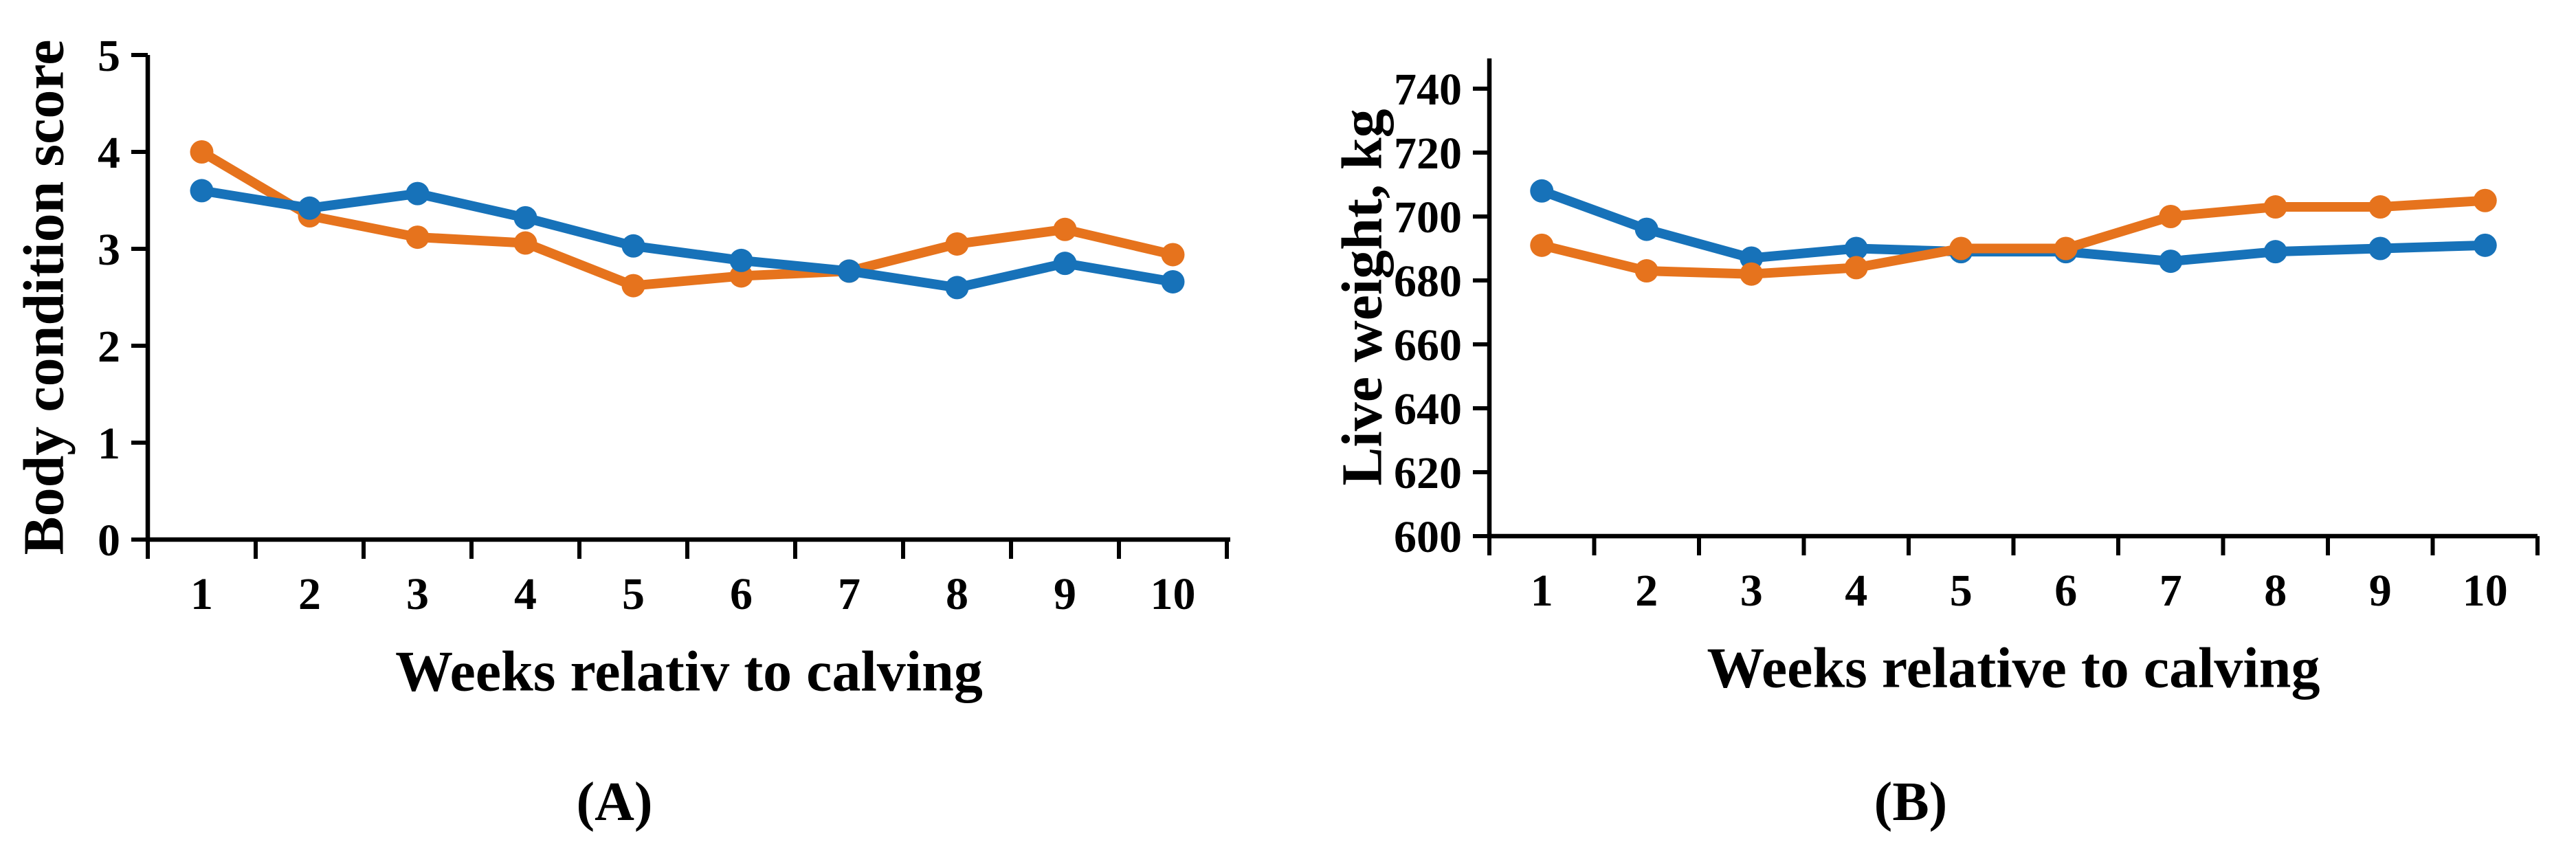 This screenshot has height=853, width=2576. What do you see at coordinates (525, 594) in the screenshot?
I see `panel-a-x-tick-label: 4` at bounding box center [525, 594].